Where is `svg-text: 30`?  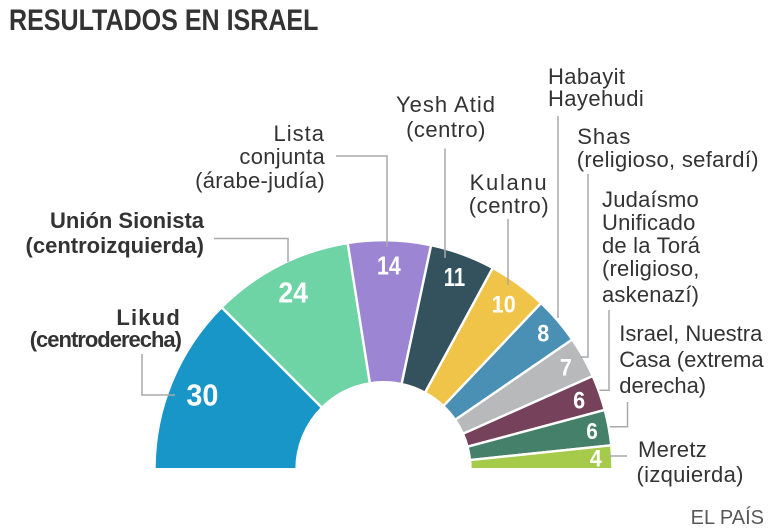 svg-text: 30 is located at coordinates (202, 395).